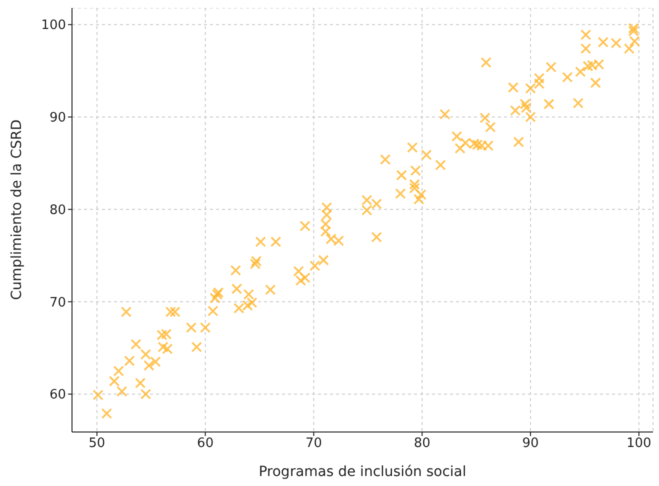  I want to click on x-tick-label: 80, so click(422, 444).